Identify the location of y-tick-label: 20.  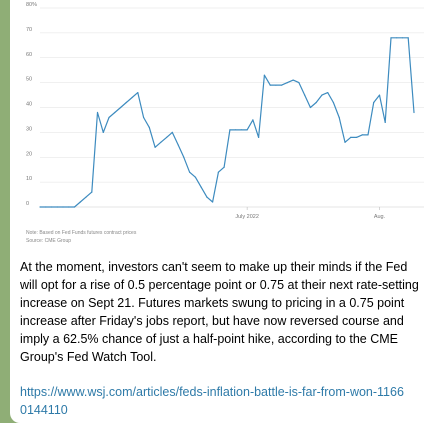
(29, 154).